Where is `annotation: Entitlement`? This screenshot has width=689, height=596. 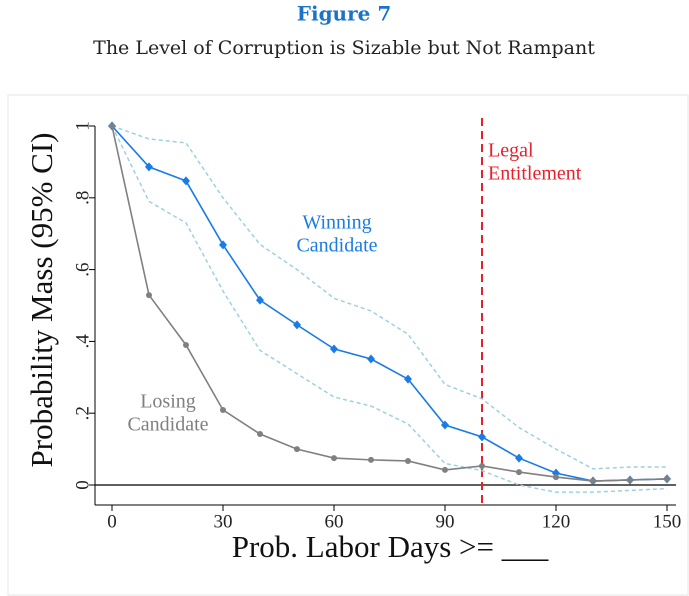 annotation: Entitlement is located at coordinates (535, 174).